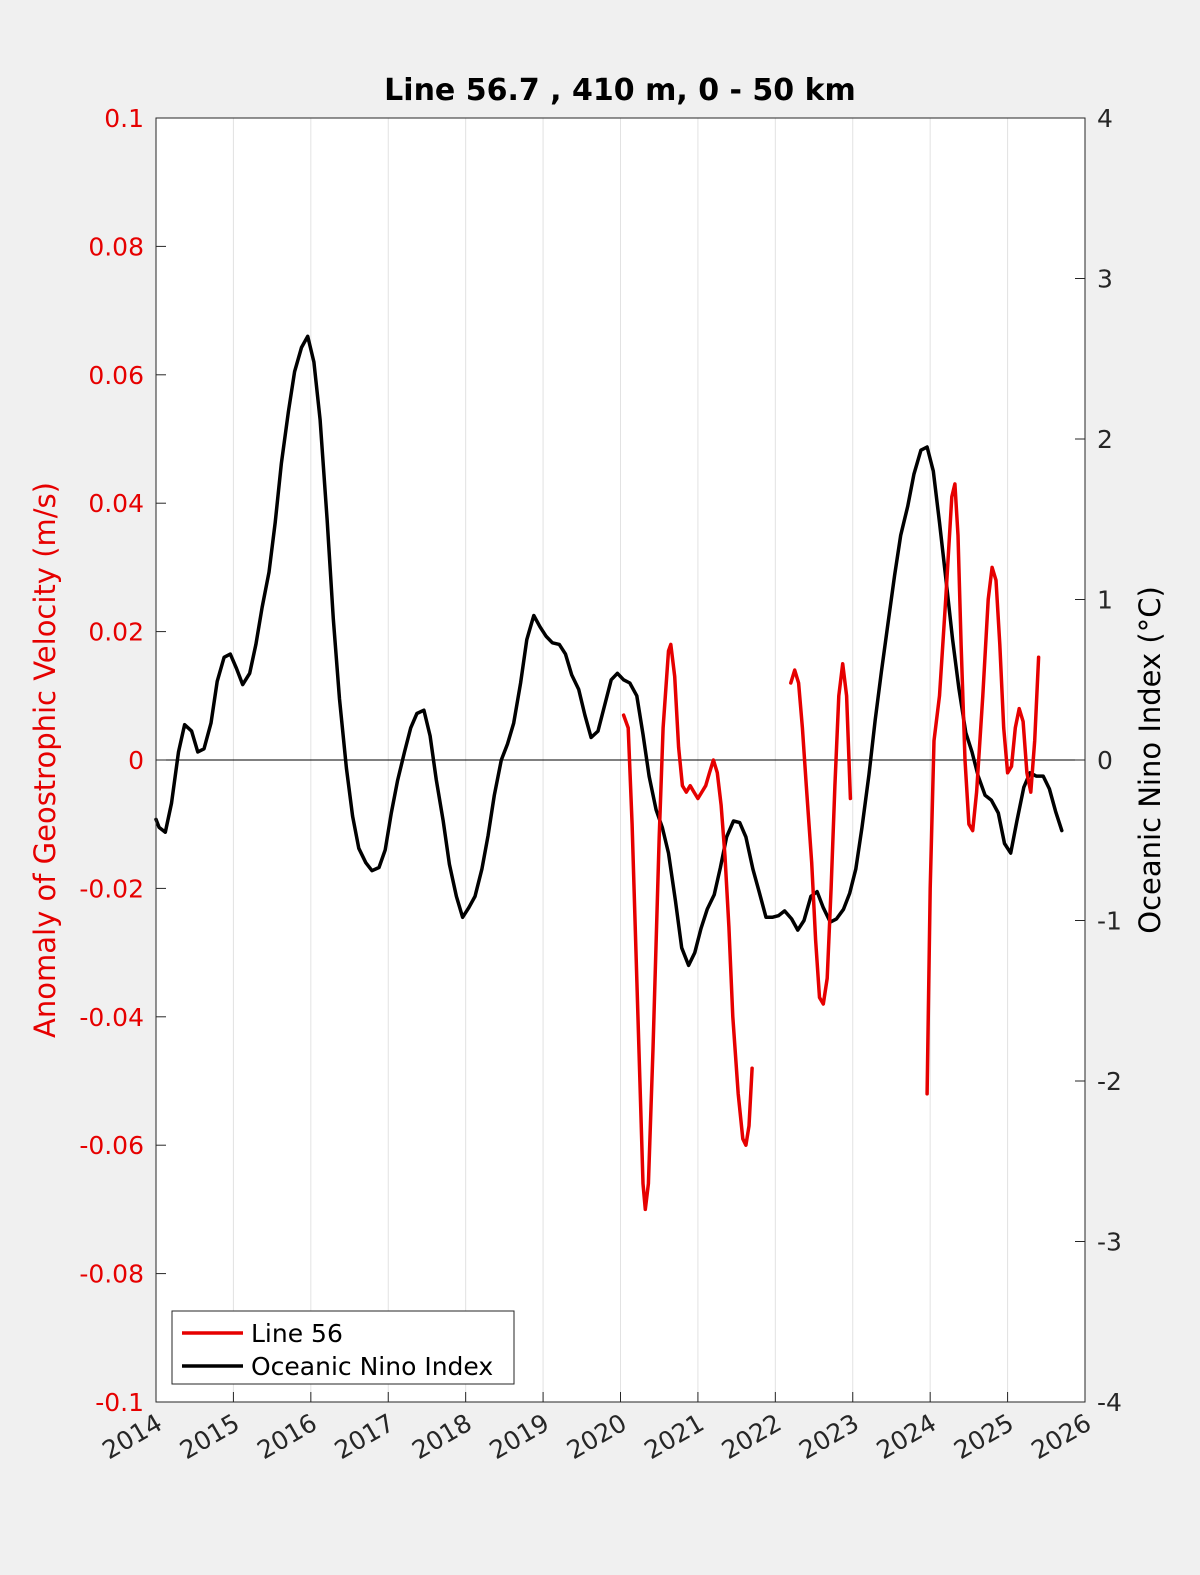 This screenshot has width=1200, height=1575. I want to click on left-tick-label: -0.04, so click(111, 1017).